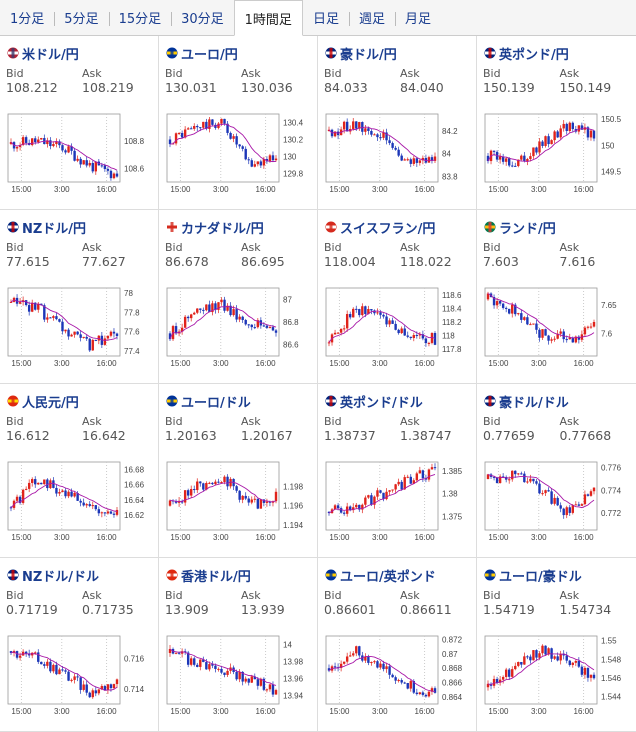 The width and height of the screenshot is (636, 732). Describe the element at coordinates (553, 153) in the screenshot. I see `price-chart: 15:00 3:00 16:00 150.5 150 149.5` at that location.